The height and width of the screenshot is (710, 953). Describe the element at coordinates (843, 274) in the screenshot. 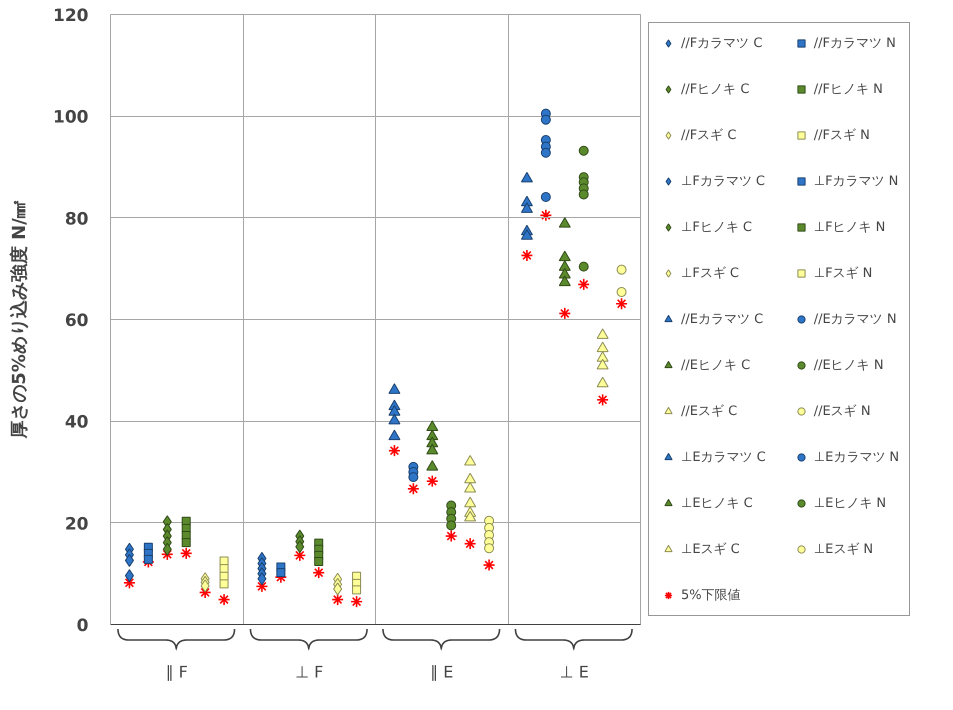

I see `legend-label: ⊥Fスギ N` at that location.